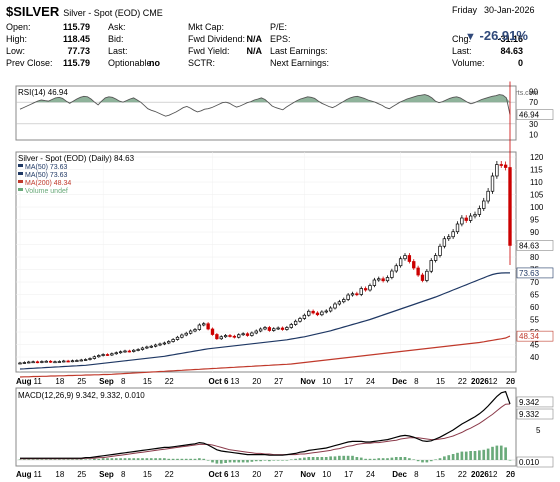 The image size is (560, 482). What do you see at coordinates (106, 474) in the screenshot?
I see `macd-x-axis-label: Sep` at bounding box center [106, 474].